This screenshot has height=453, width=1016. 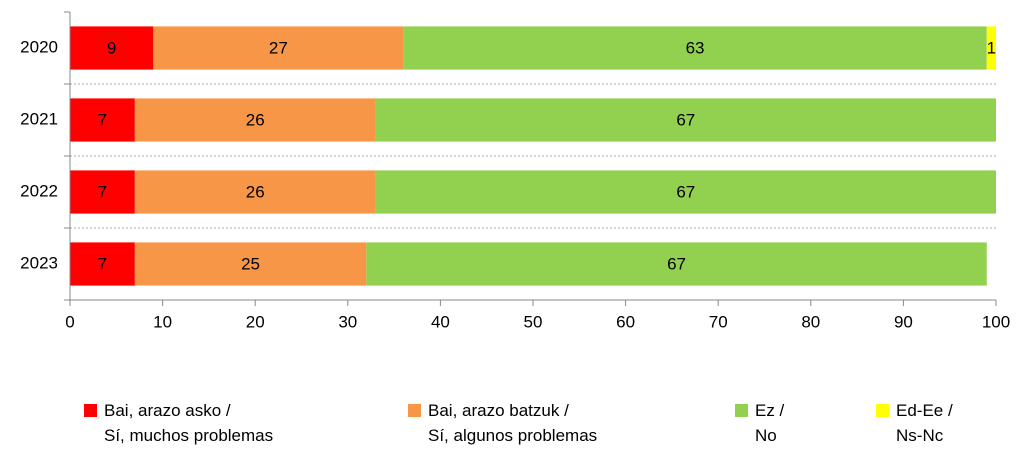 What do you see at coordinates (255, 321) in the screenshot?
I see `x-tick-label: 20` at bounding box center [255, 321].